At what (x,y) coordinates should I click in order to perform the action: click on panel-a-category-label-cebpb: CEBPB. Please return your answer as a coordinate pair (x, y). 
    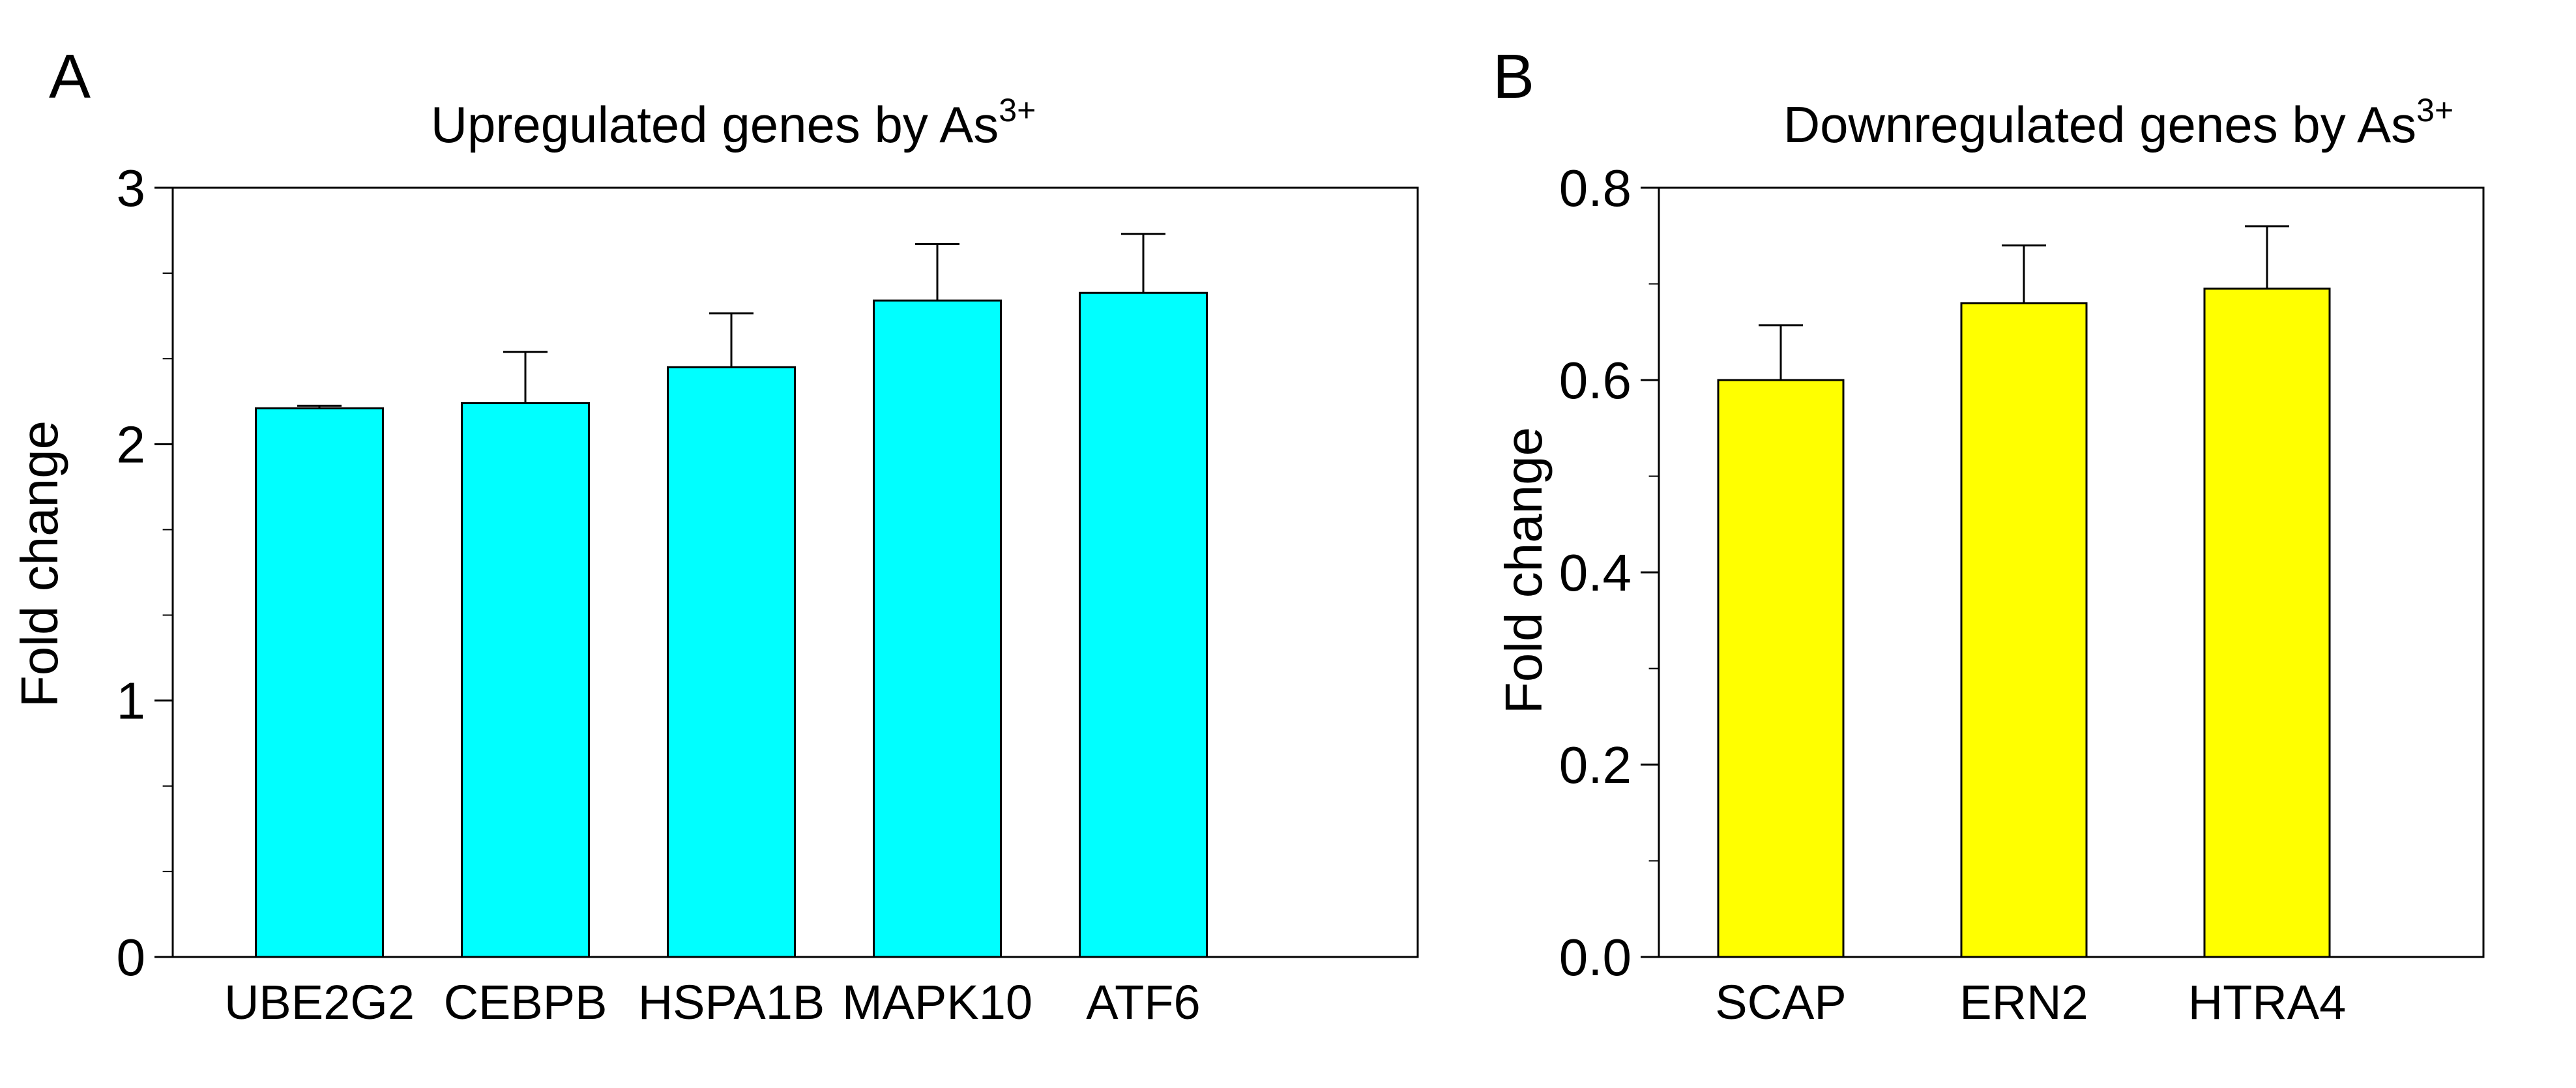
    Looking at the image, I should click on (525, 1002).